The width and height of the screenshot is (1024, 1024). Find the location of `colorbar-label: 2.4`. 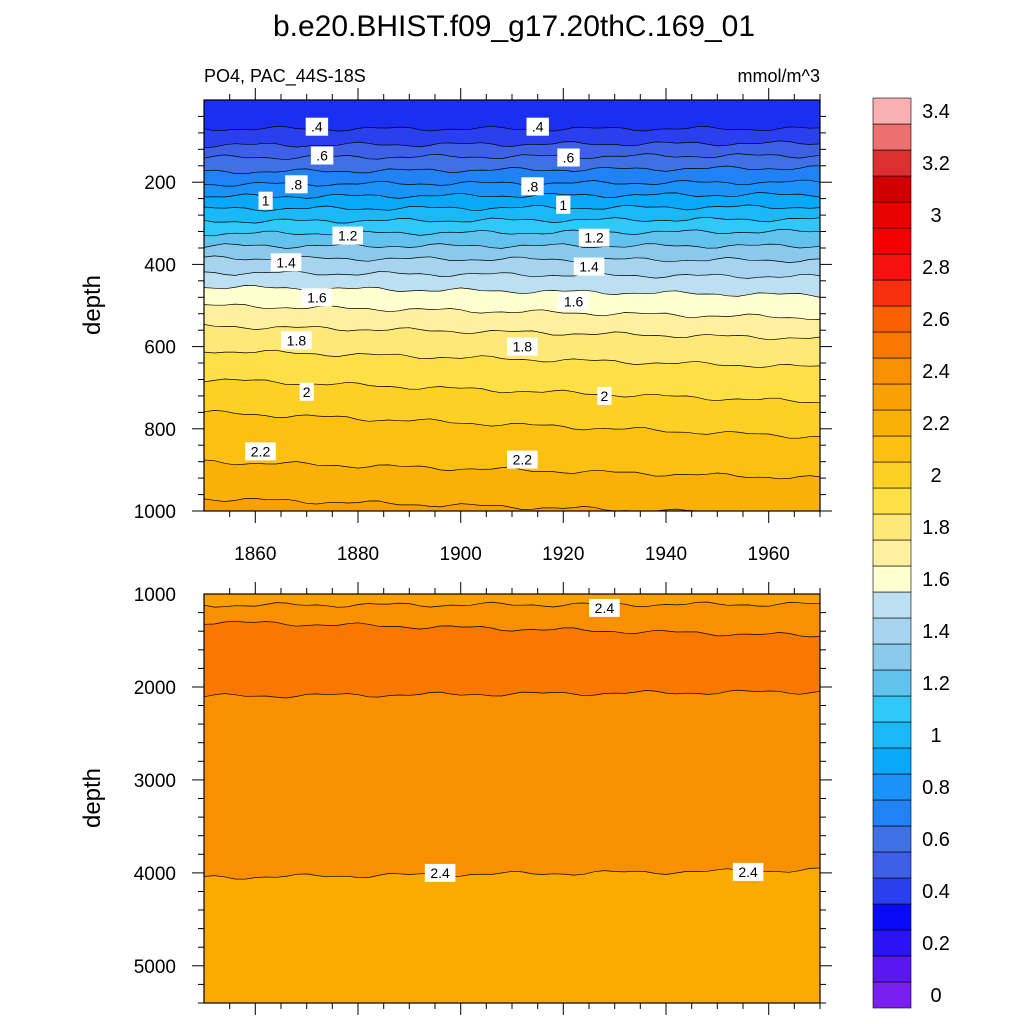

colorbar-label: 2.4 is located at coordinates (936, 372).